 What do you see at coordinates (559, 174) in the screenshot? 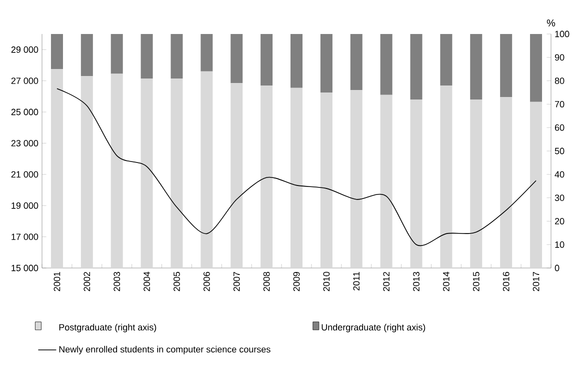
I see `y2-tick-label: 40` at bounding box center [559, 174].